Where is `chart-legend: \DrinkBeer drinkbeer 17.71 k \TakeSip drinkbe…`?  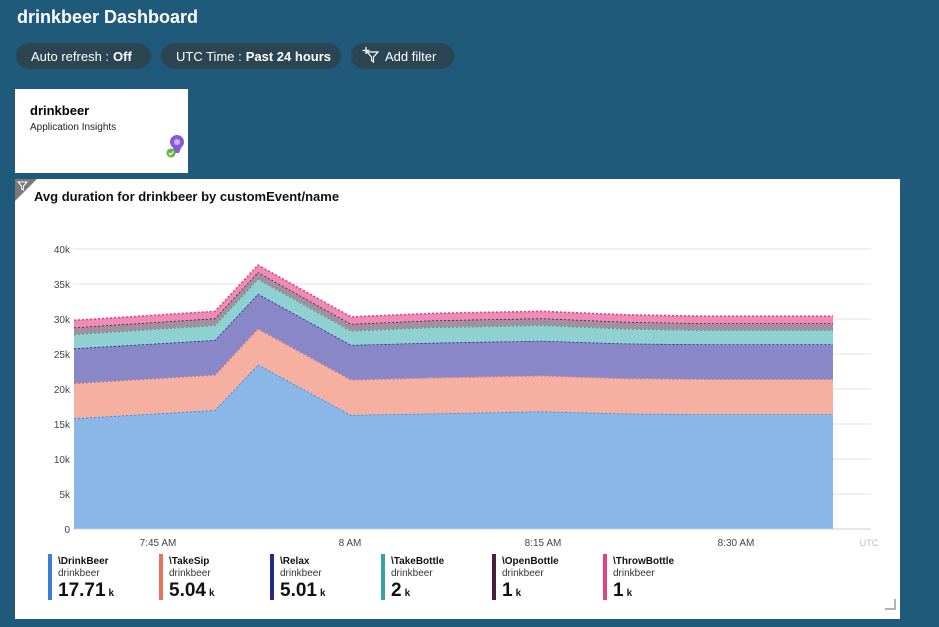
chart-legend: \DrinkBeer drinkbeer 17.71 k \TakeSip drinkbe… is located at coordinates (381, 578).